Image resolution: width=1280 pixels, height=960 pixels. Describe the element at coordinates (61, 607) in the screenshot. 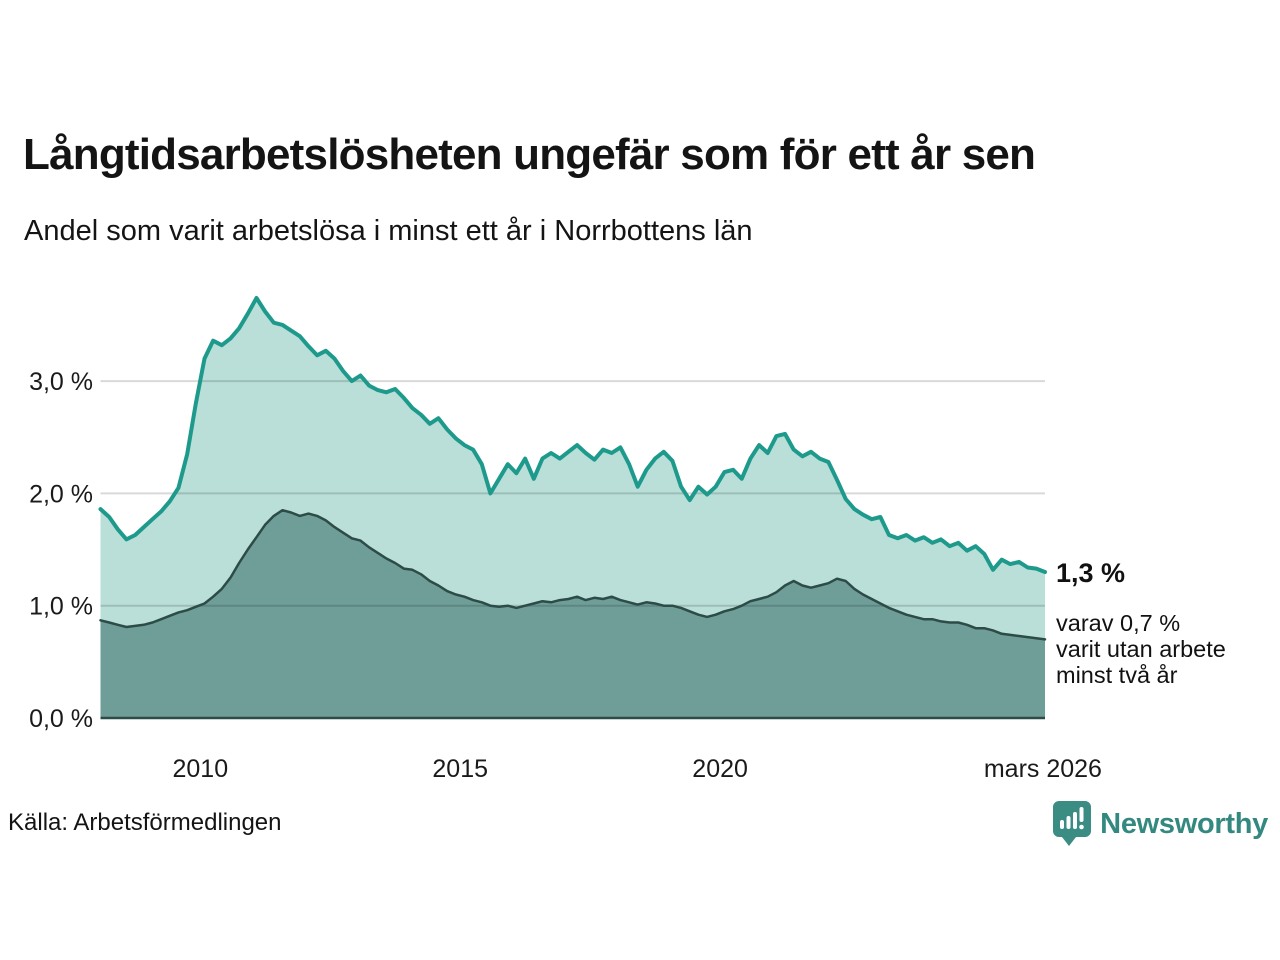

I see `svg-text: 1,0 %` at that location.